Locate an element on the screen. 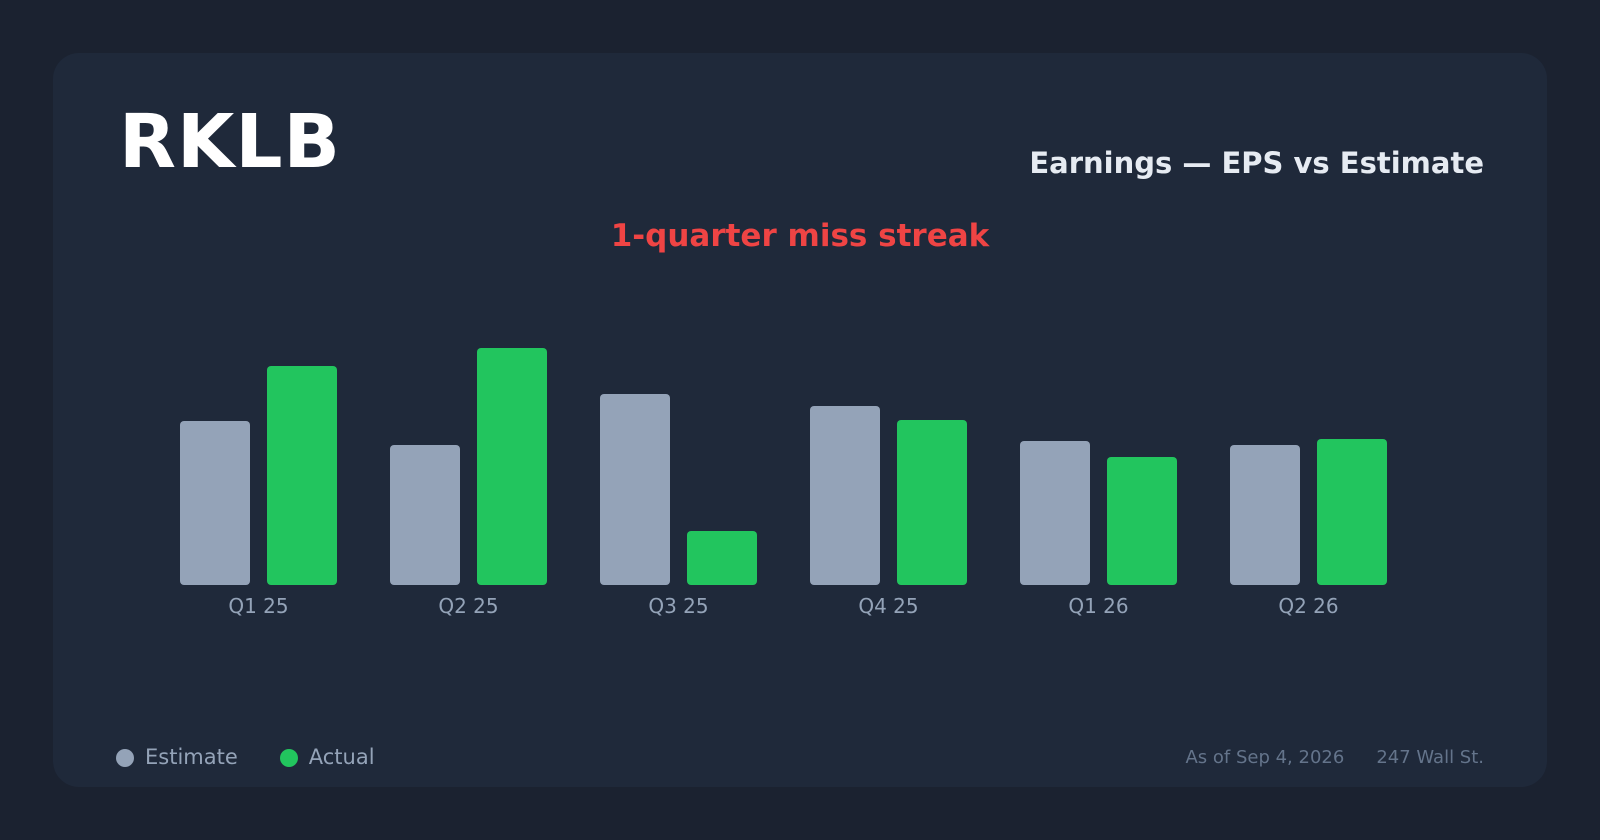 This screenshot has height=840, width=1600. legend-estimate-label: Estimate is located at coordinates (191, 757).